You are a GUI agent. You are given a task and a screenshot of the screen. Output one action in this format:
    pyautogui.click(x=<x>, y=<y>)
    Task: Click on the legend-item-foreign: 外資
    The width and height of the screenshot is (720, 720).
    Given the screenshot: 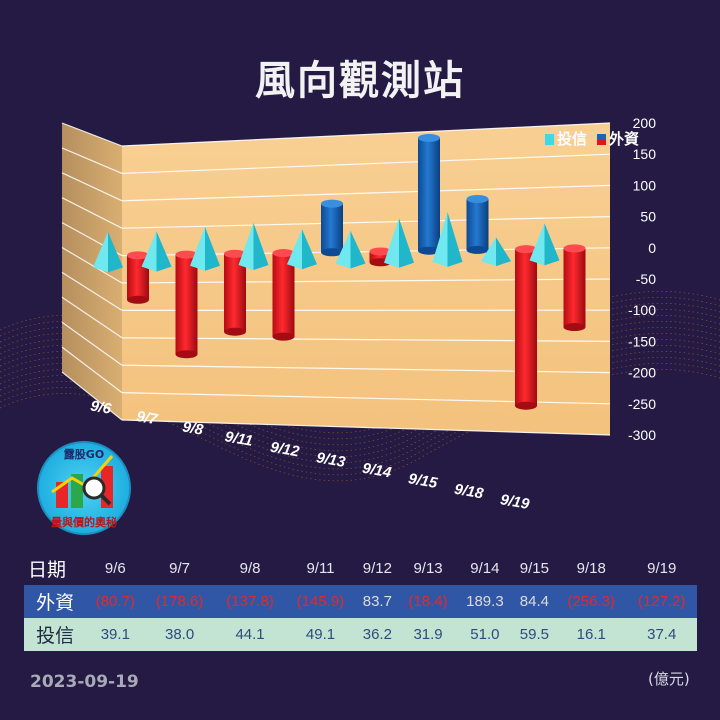 What is the action you would take?
    pyautogui.click(x=618, y=138)
    